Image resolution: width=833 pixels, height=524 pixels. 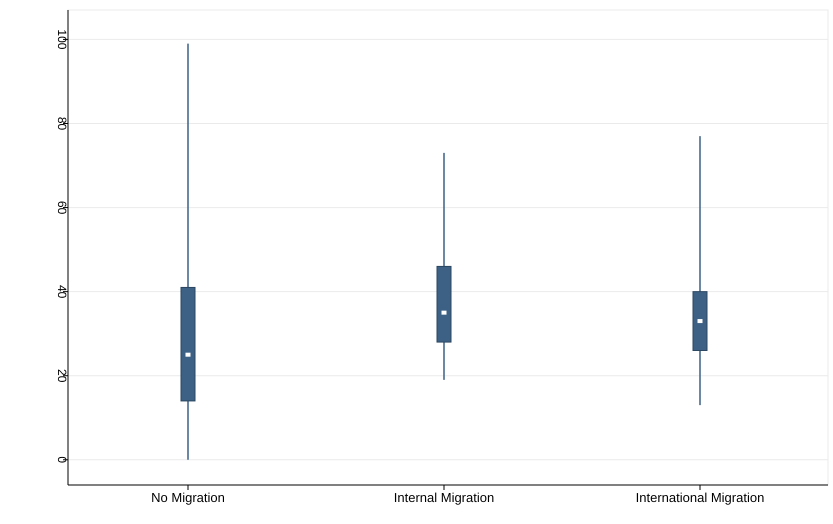 I want to click on y-tick-label: 40, so click(x=62, y=291).